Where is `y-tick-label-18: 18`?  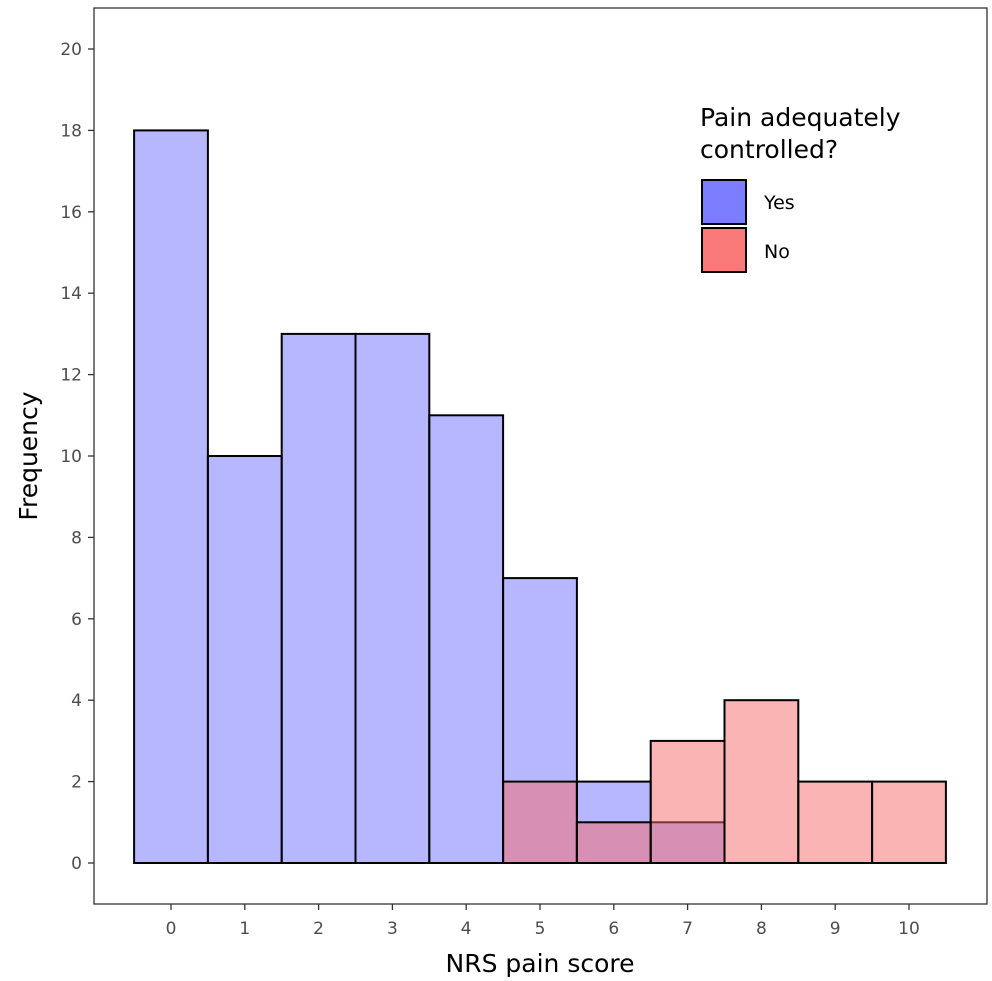 y-tick-label-18: 18 is located at coordinates (71, 131).